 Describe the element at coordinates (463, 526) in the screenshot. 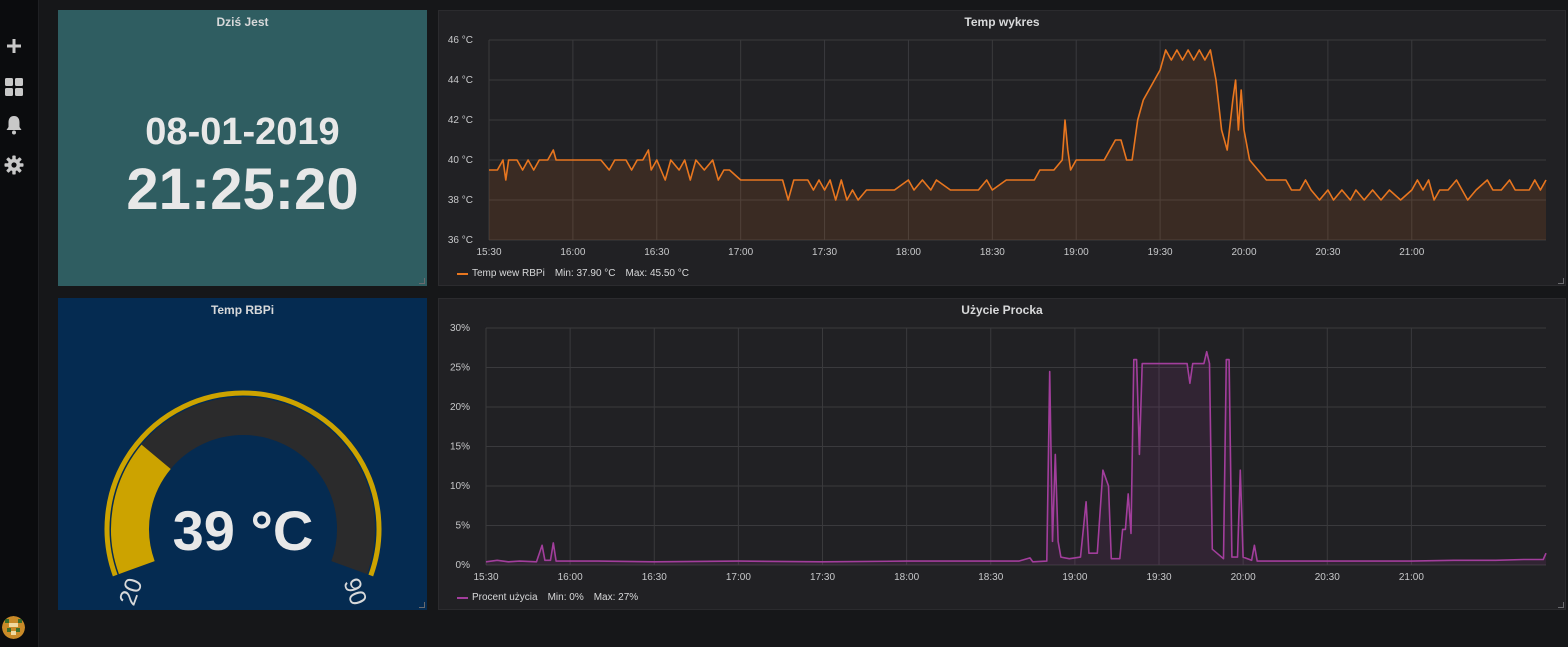

I see `y-tick-label: 5%` at that location.